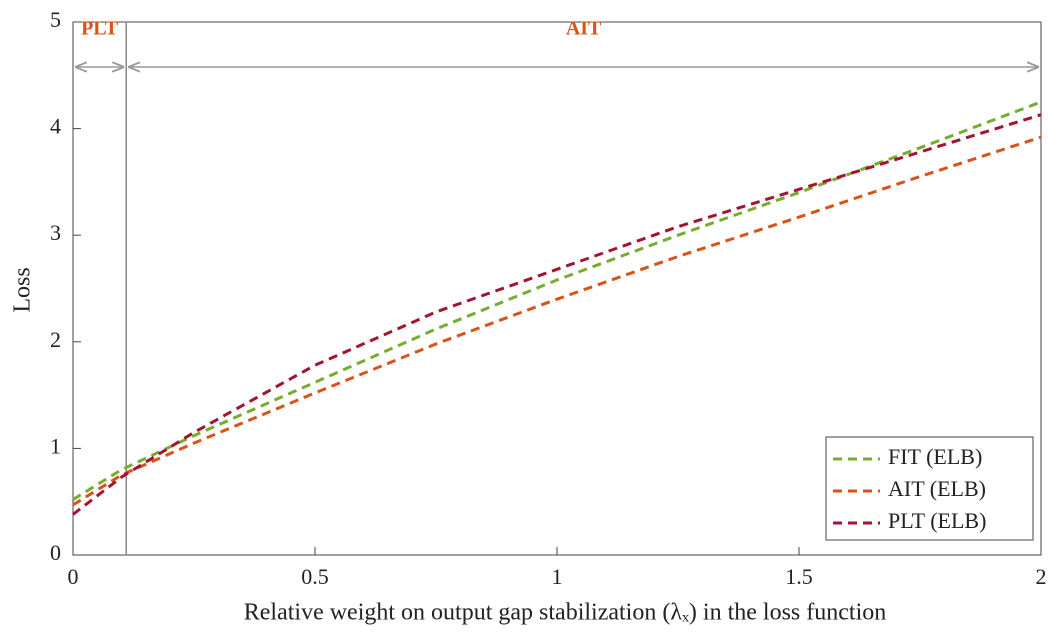 The image size is (1048, 642). I want to click on y-tick-label: 4, so click(55, 126).